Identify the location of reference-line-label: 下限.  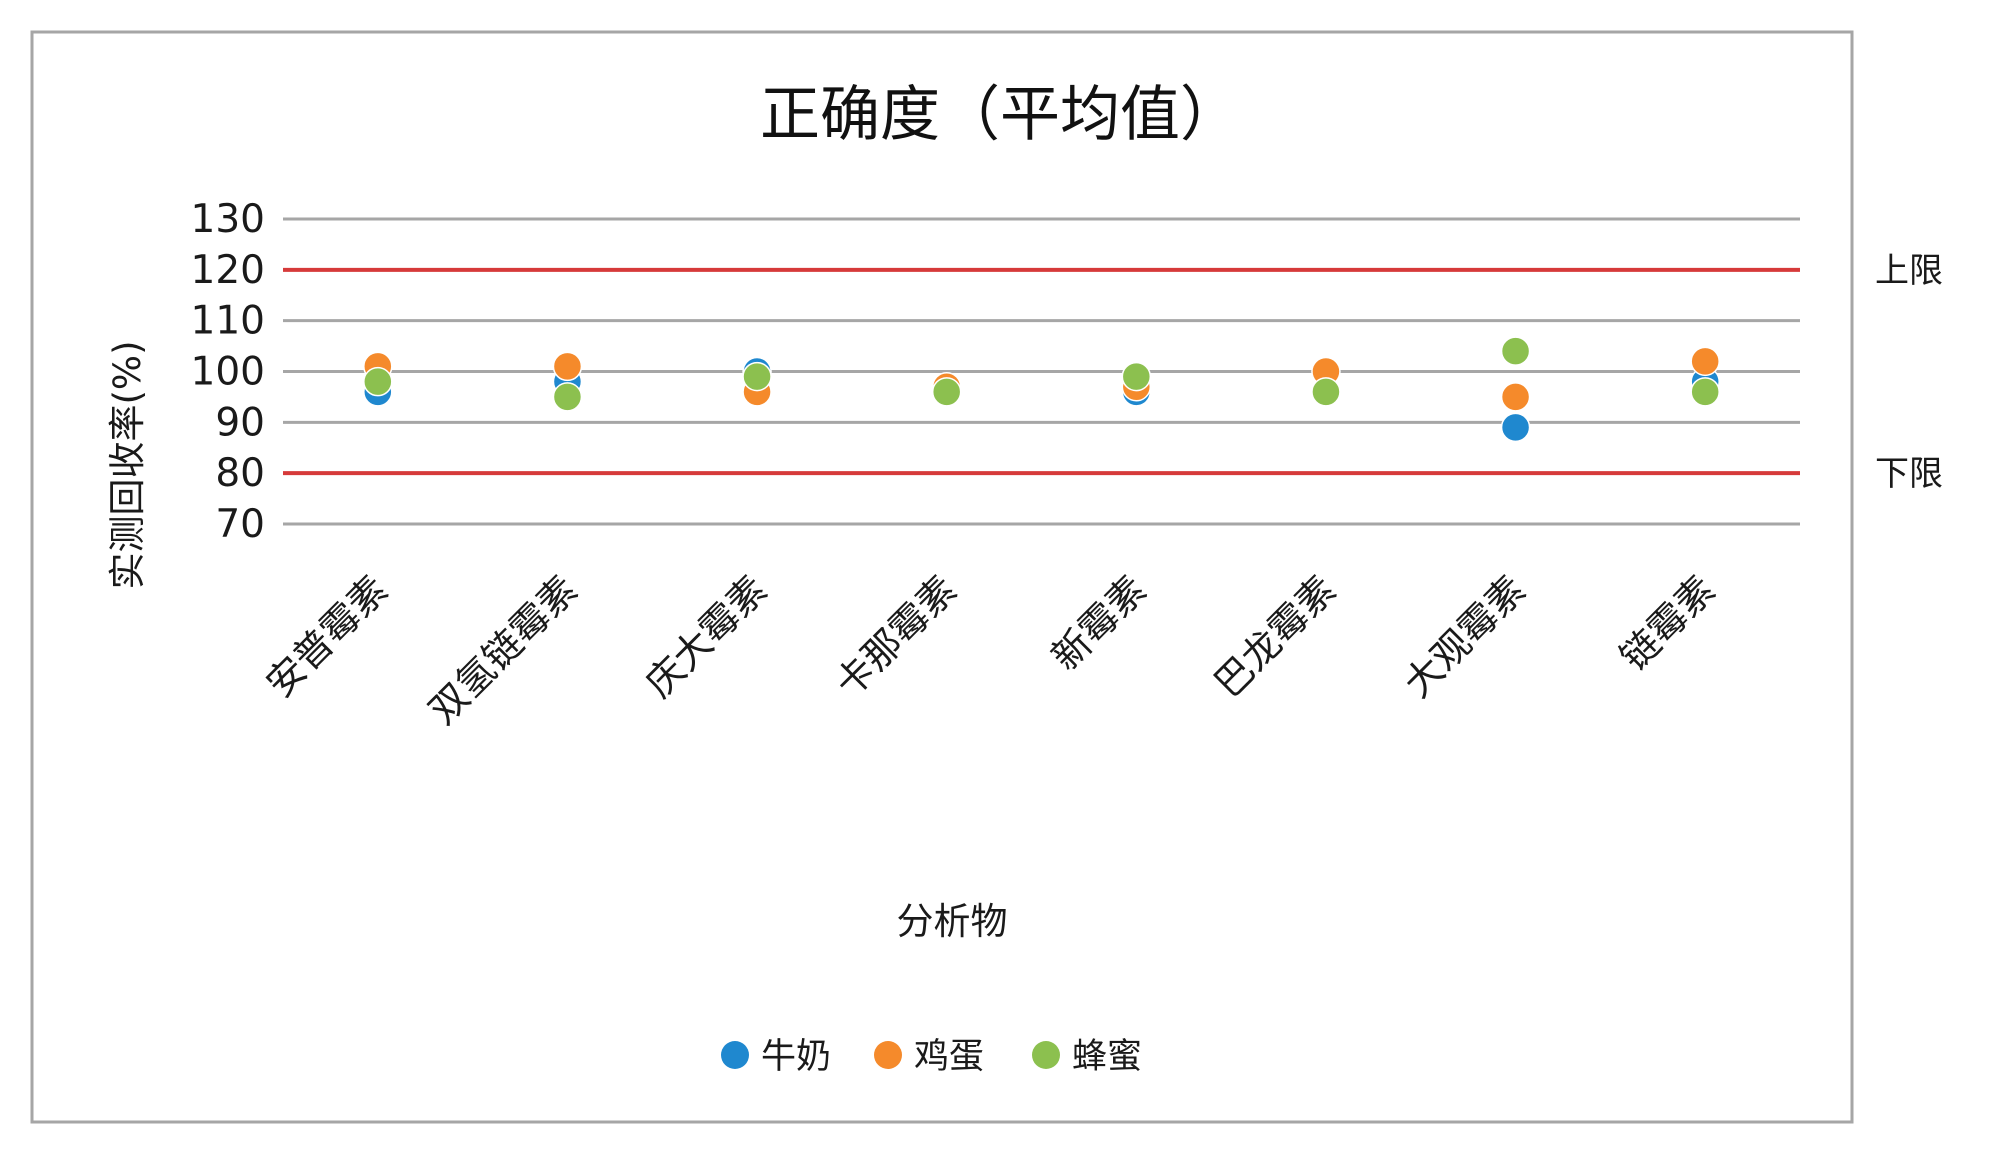
(1909, 474).